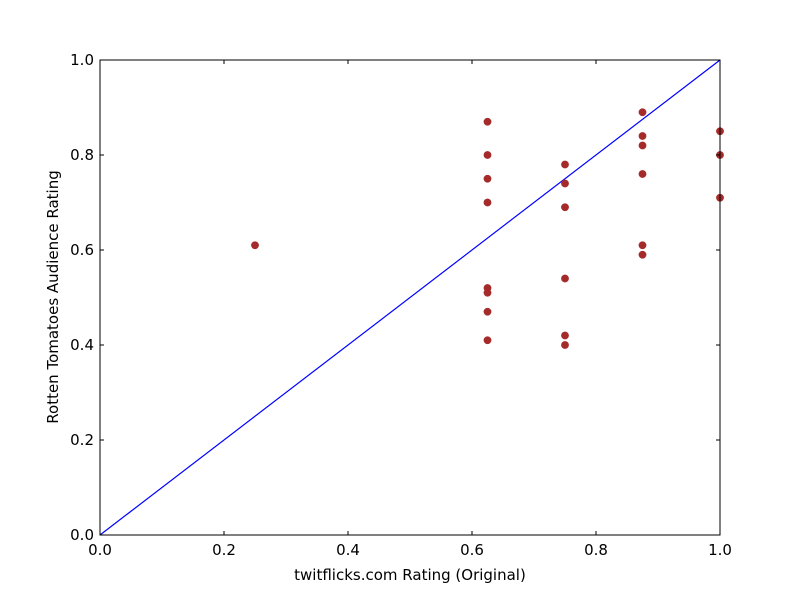  Describe the element at coordinates (82, 535) in the screenshot. I see `y-tick-label: 0.0` at that location.